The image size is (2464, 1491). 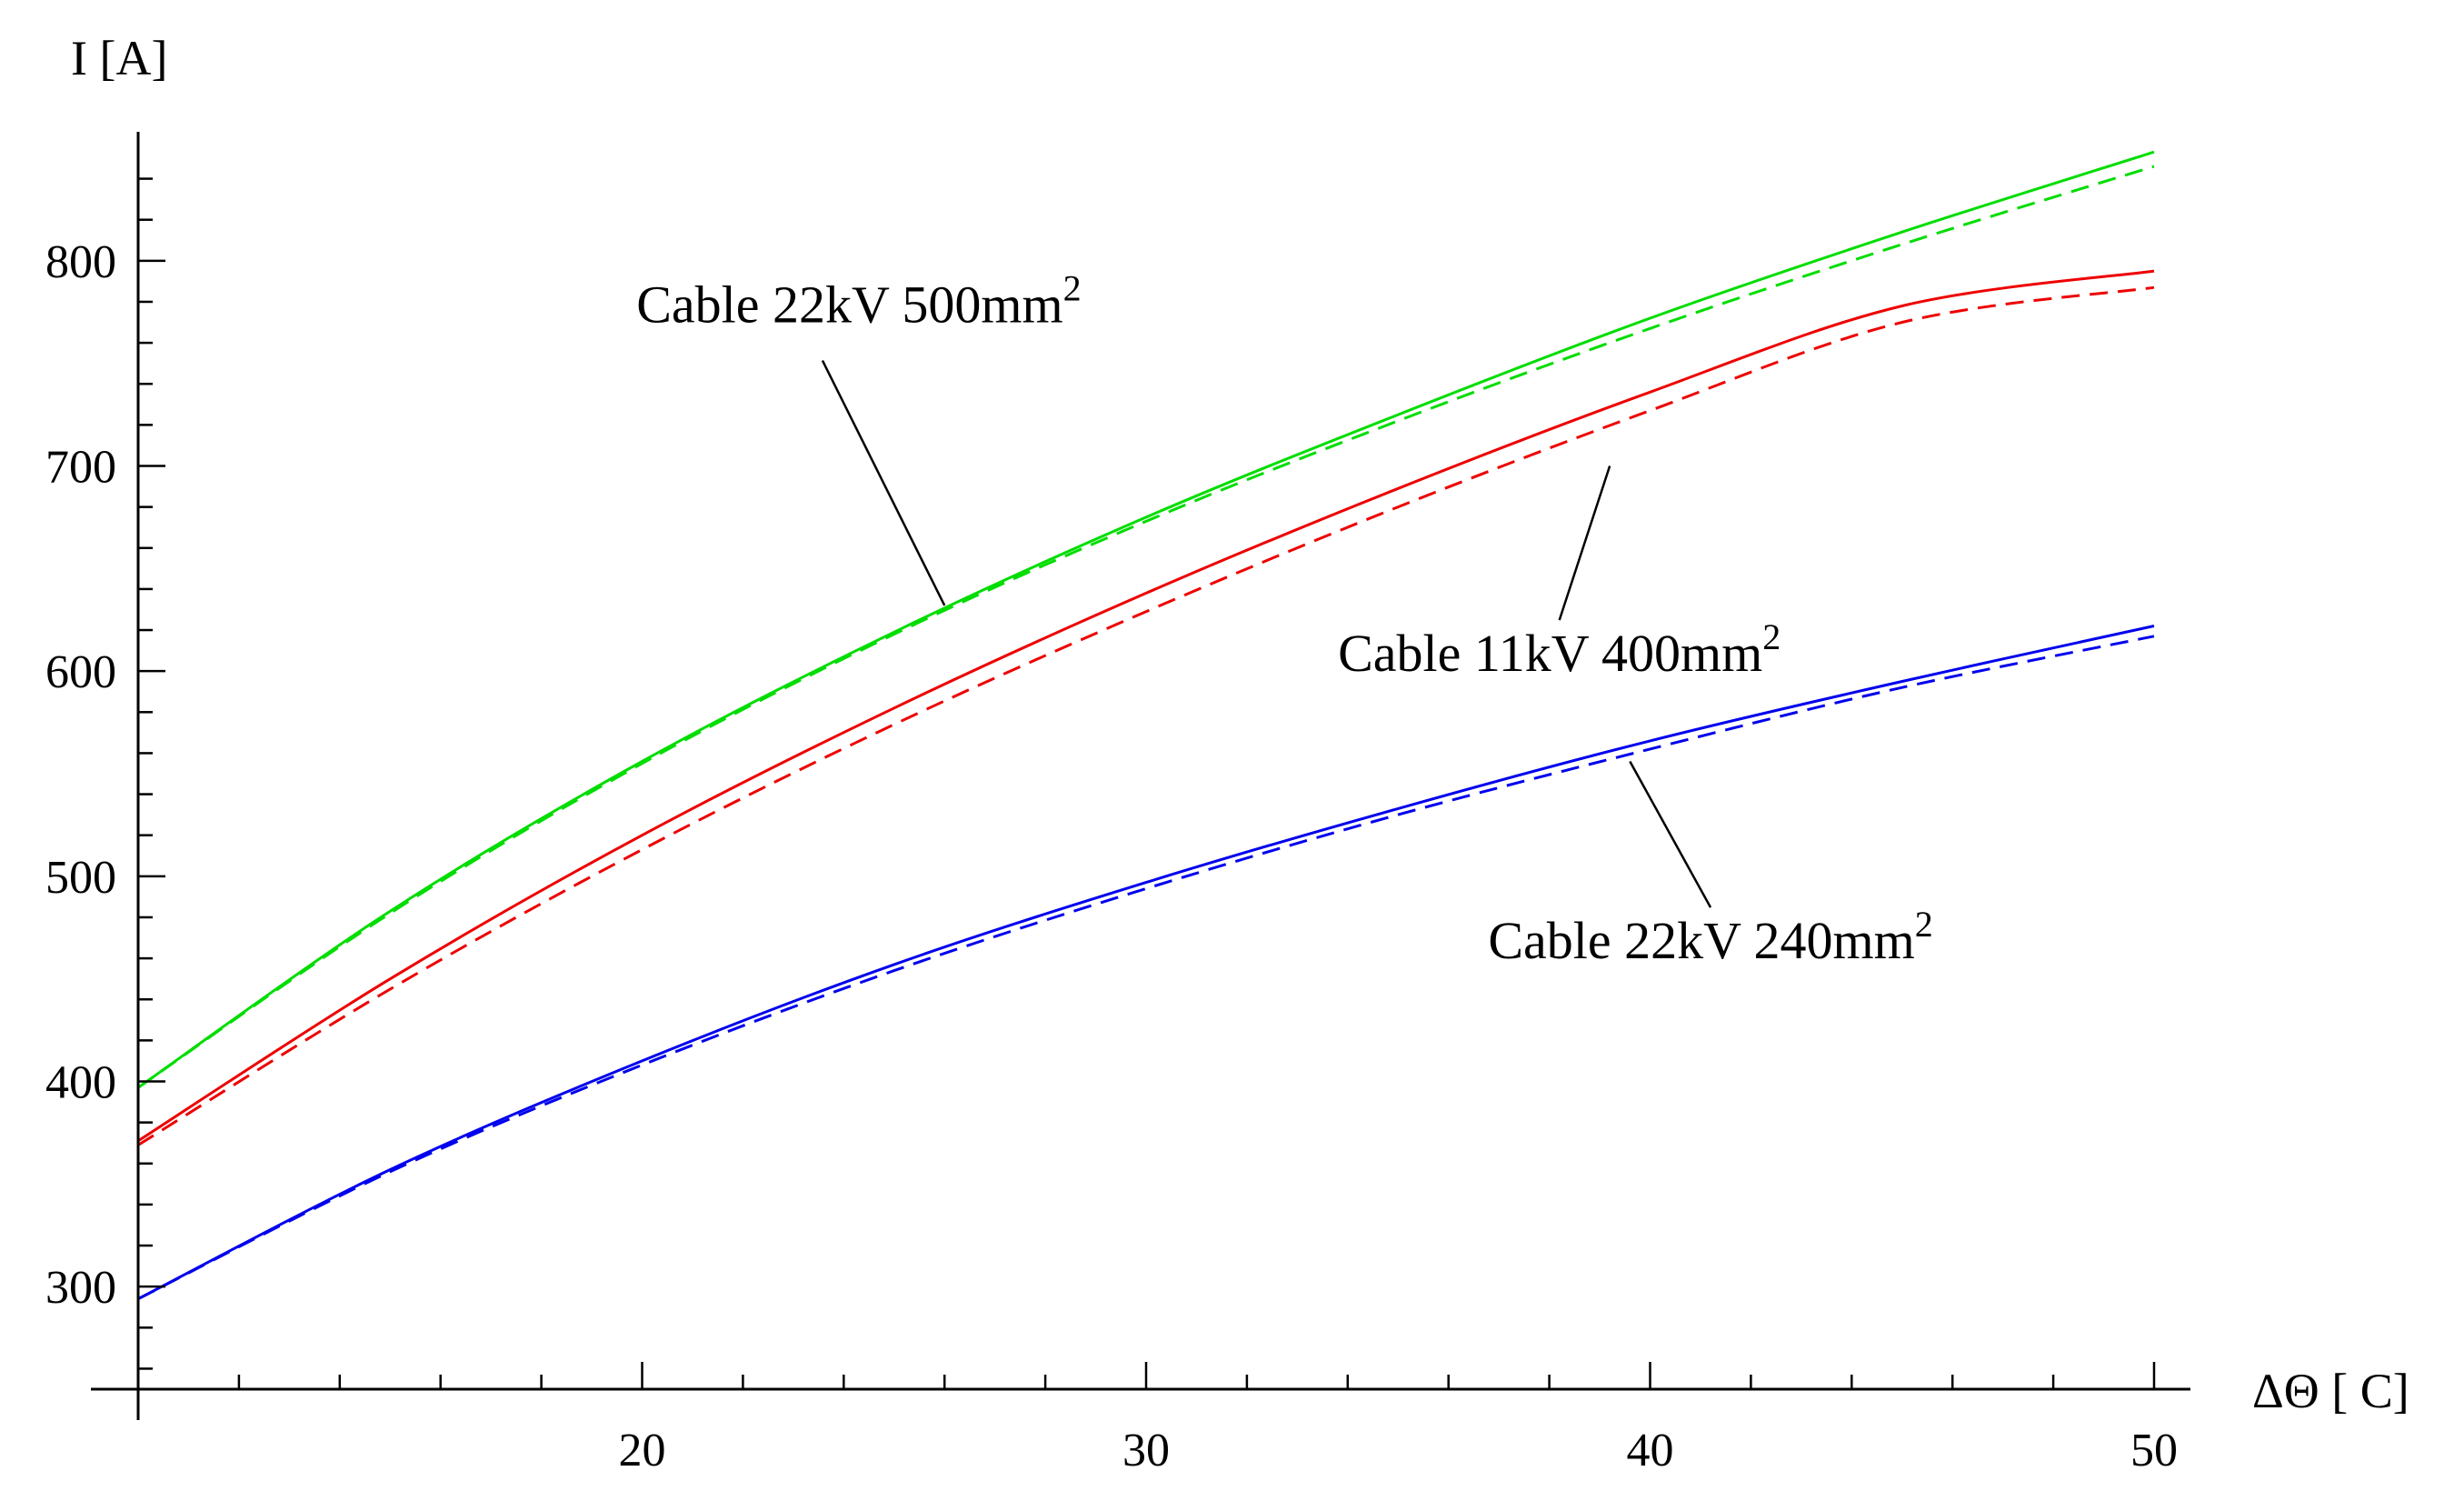 What do you see at coordinates (2330, 1391) in the screenshot?
I see `x-axis-label: ΔΘ [ C]` at bounding box center [2330, 1391].